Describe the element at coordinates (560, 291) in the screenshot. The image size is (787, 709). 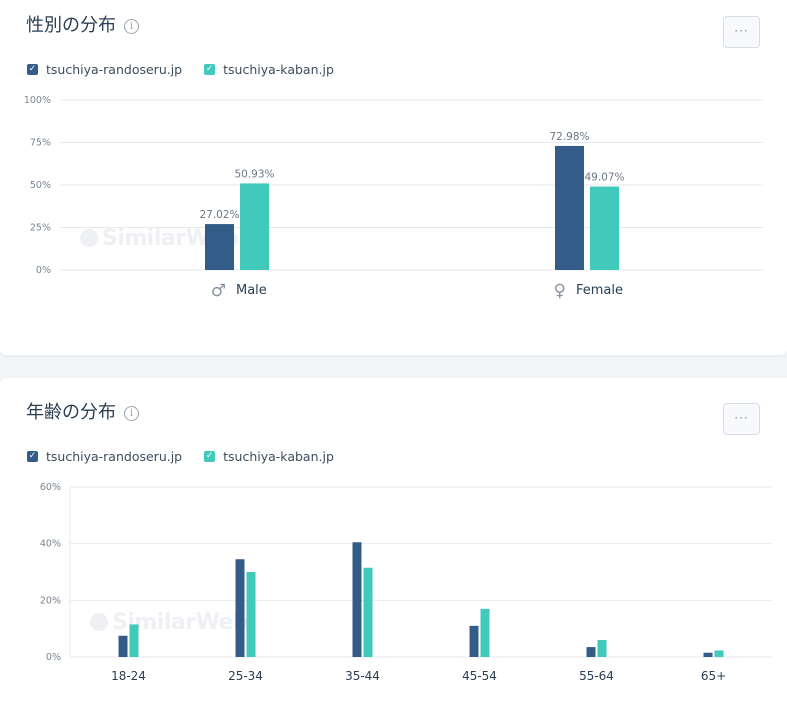
I see `female-symbol-icon: ♀` at that location.